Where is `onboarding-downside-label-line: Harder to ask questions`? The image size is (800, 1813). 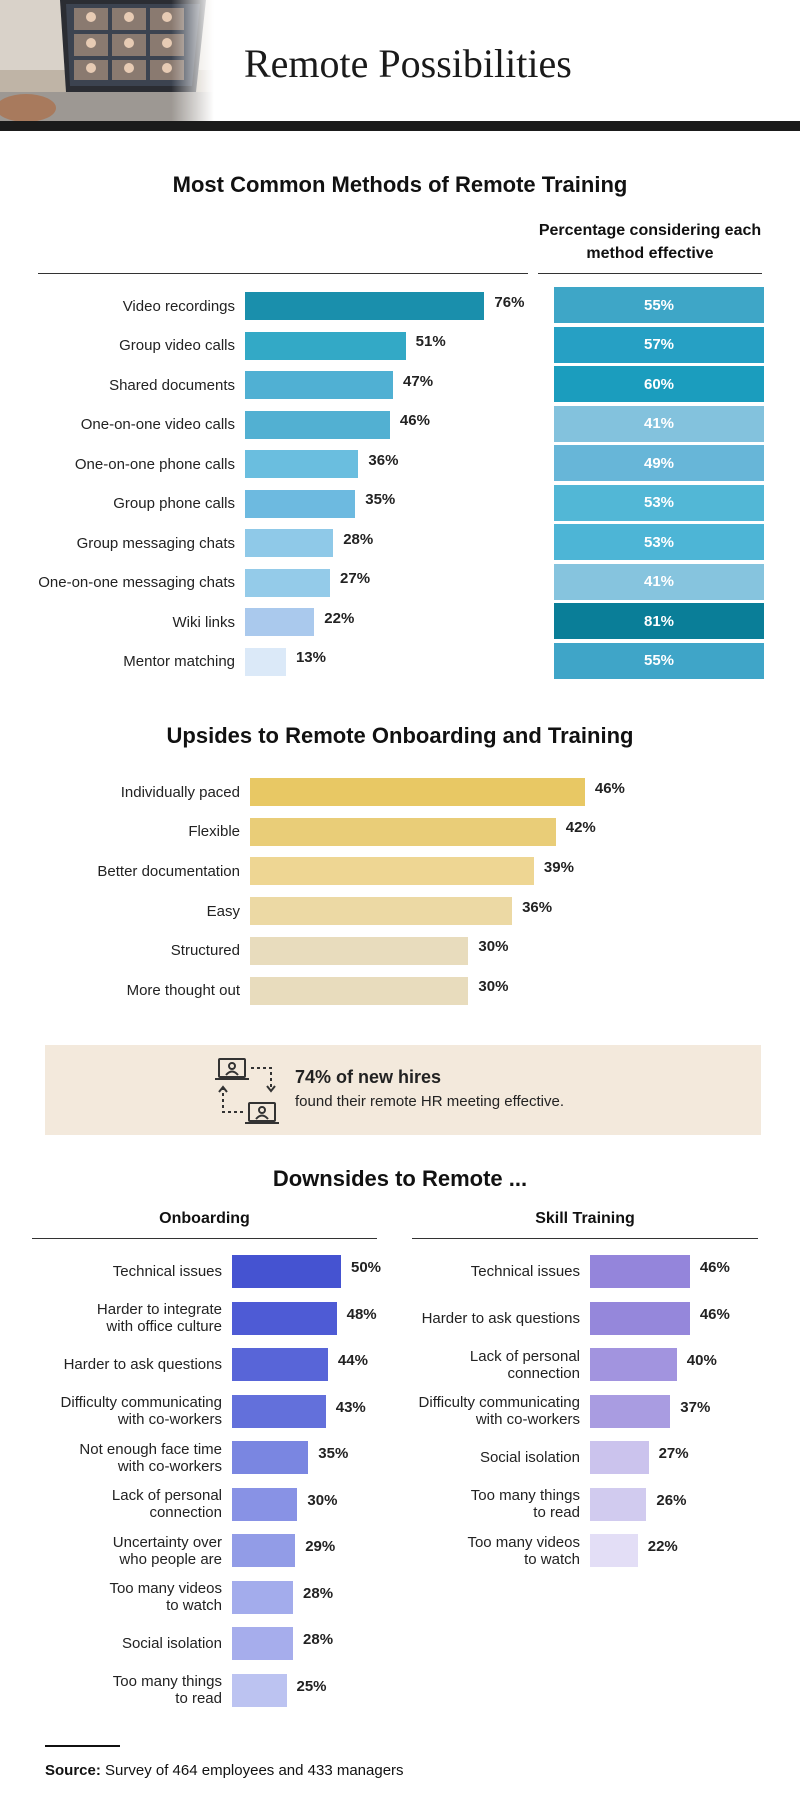 onboarding-downside-label-line: Harder to ask questions is located at coordinates (142, 1364).